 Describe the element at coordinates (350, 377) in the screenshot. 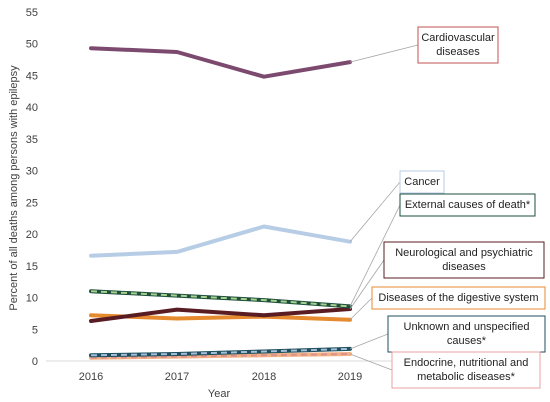

I see `x-tick-label: 2019` at that location.